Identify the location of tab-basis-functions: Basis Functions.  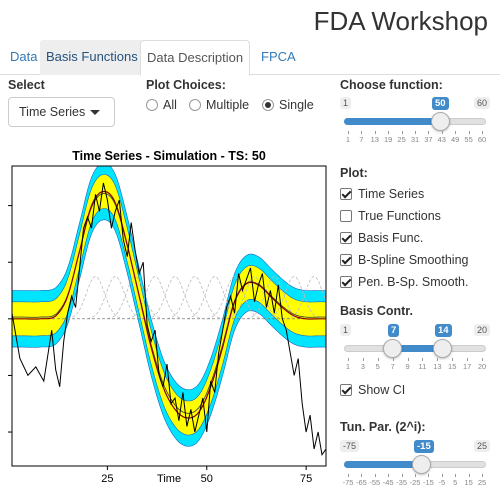
(92, 57).